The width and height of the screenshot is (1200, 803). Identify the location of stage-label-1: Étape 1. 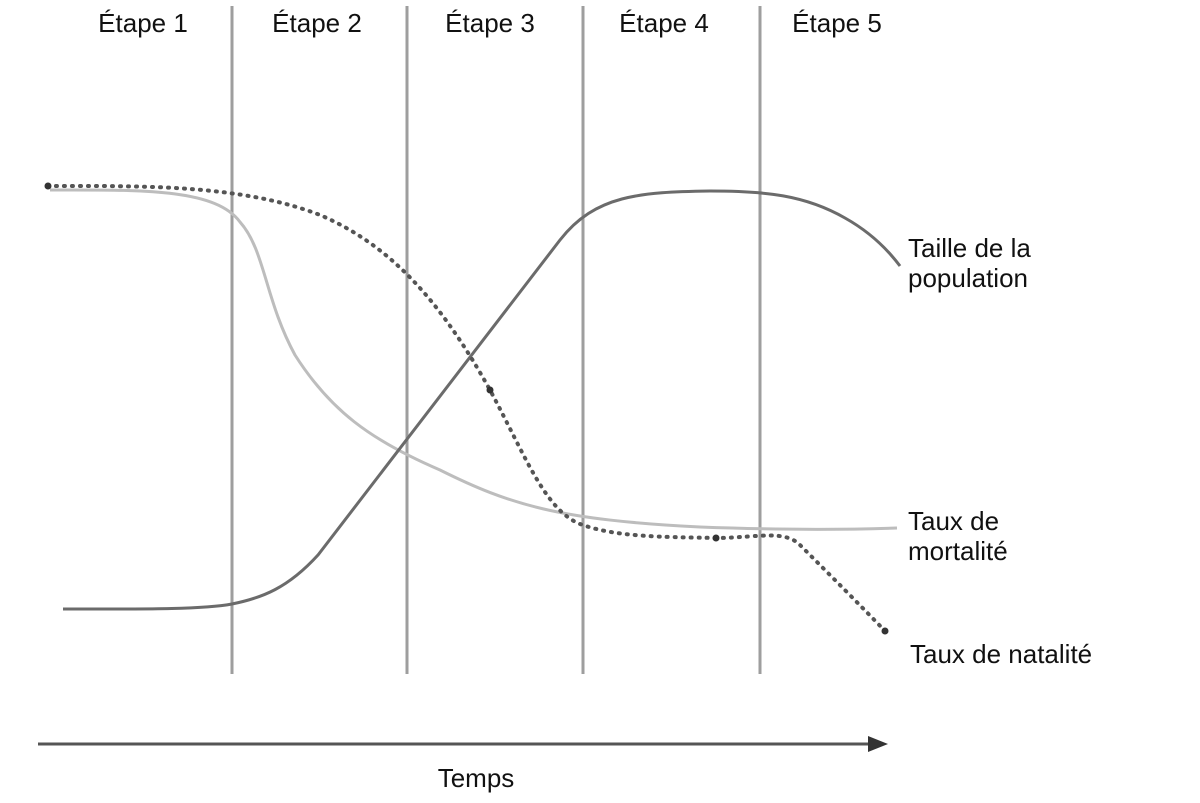
(143, 23).